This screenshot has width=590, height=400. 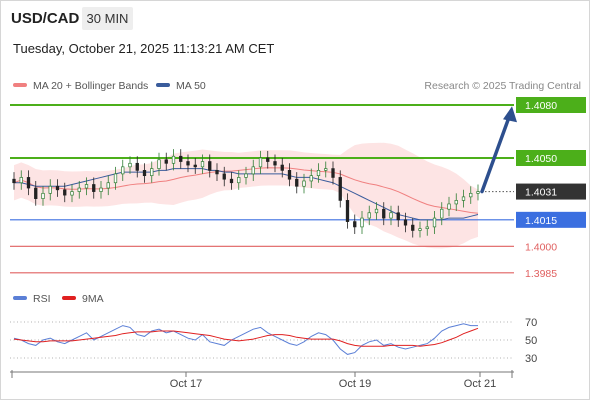 I want to click on ma20-swatch-icon, so click(x=20, y=85).